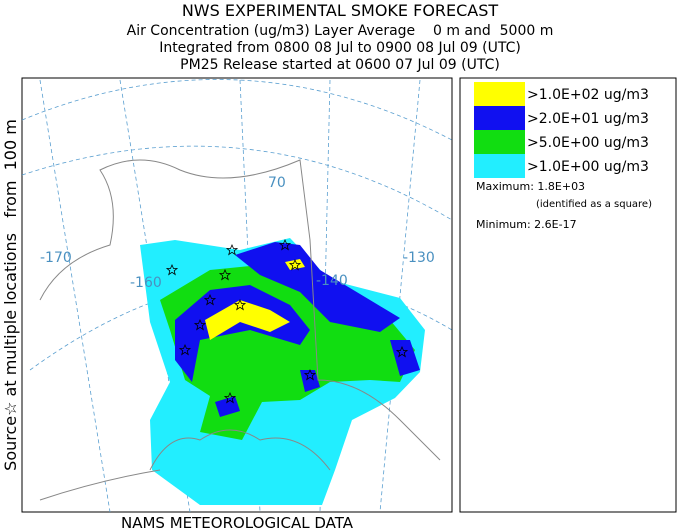 The image size is (678, 532). I want to click on maximum: Maximum: 1.8E+03, so click(530, 186).